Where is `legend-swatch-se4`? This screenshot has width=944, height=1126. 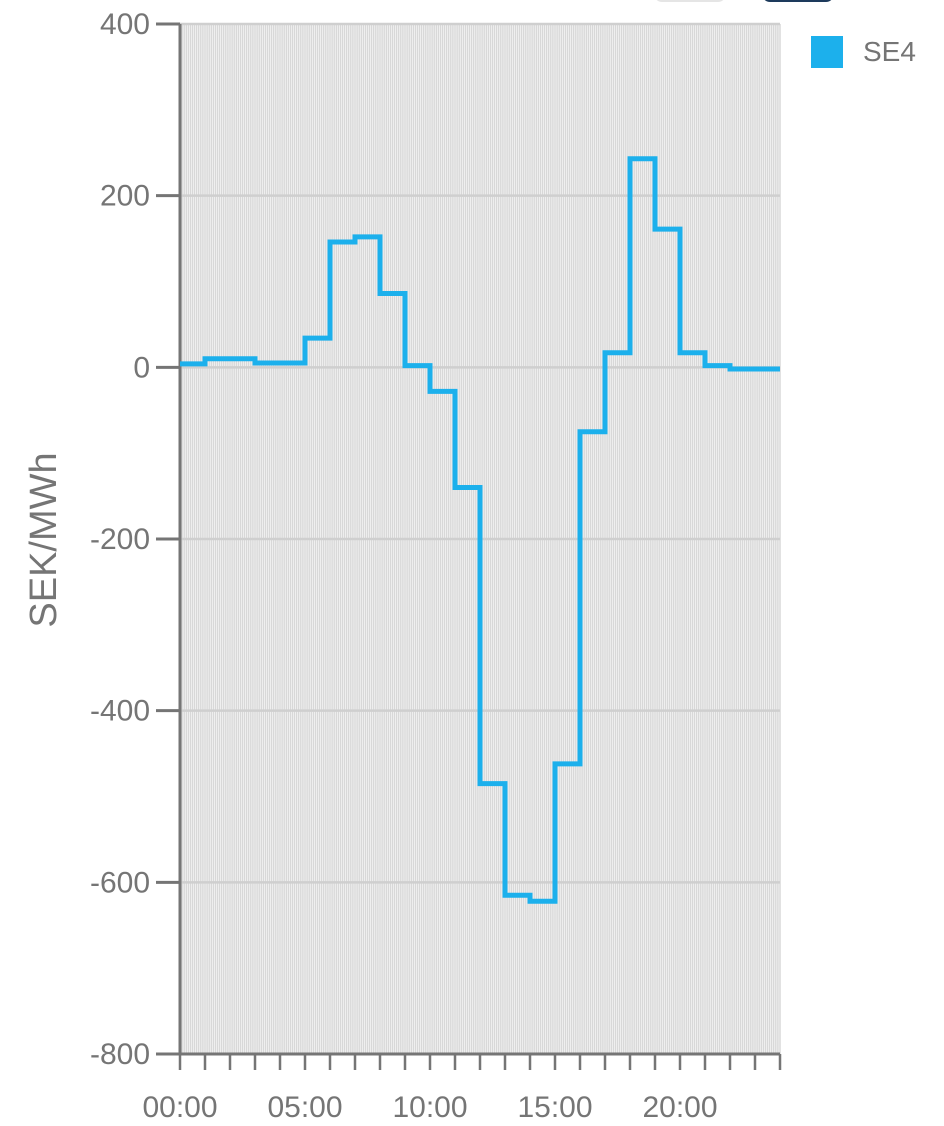
legend-swatch-se4 is located at coordinates (827, 52).